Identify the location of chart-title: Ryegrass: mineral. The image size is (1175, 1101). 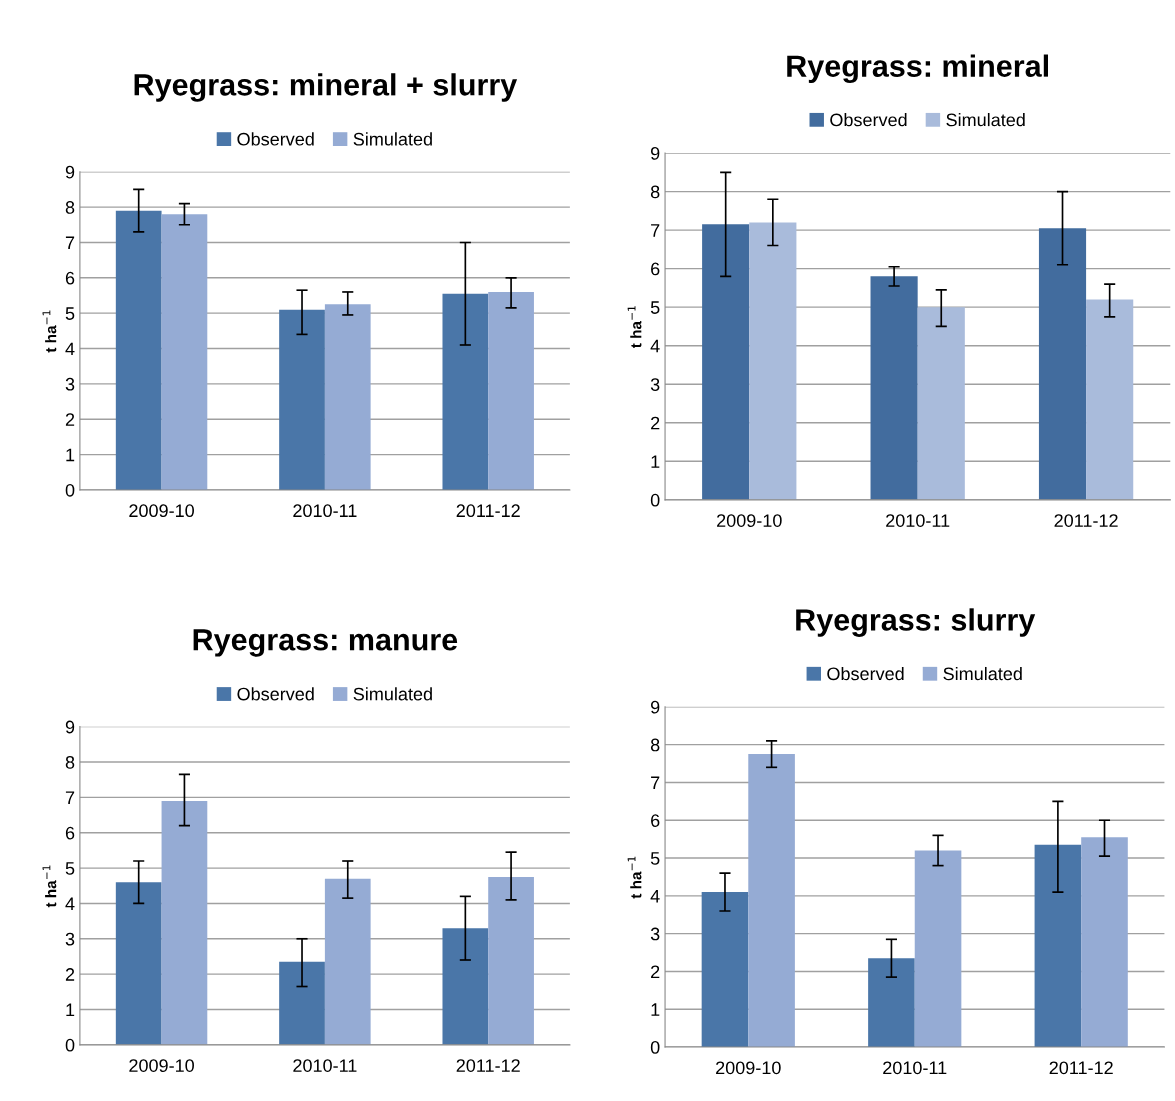
(917, 69).